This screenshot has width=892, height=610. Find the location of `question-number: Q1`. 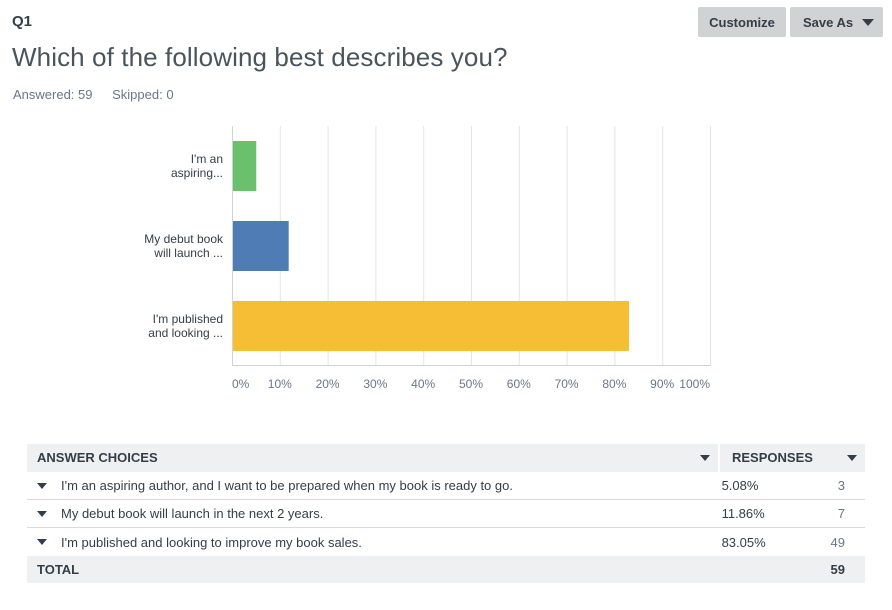

question-number: Q1 is located at coordinates (22, 21).